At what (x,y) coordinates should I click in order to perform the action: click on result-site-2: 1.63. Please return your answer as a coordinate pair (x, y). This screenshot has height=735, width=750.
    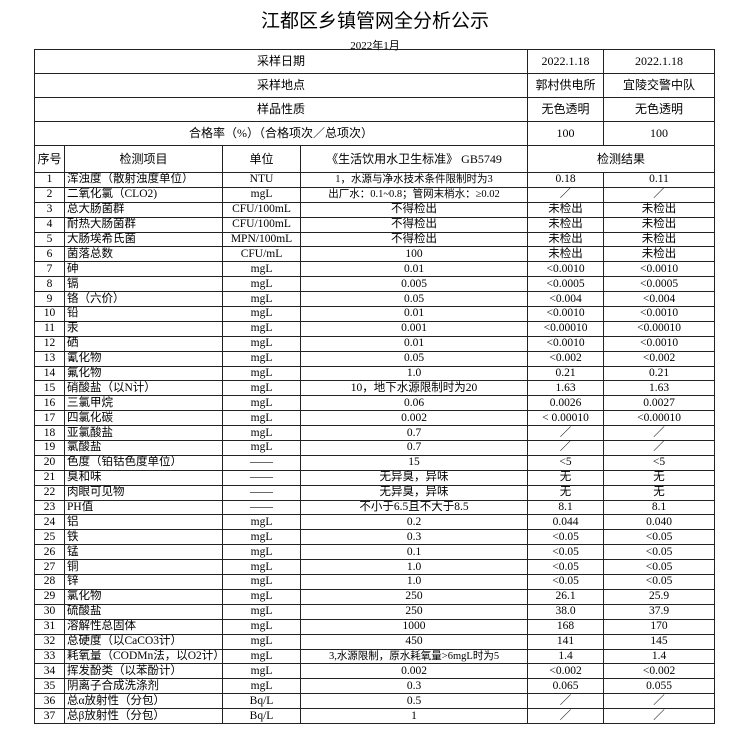
    Looking at the image, I should click on (659, 388).